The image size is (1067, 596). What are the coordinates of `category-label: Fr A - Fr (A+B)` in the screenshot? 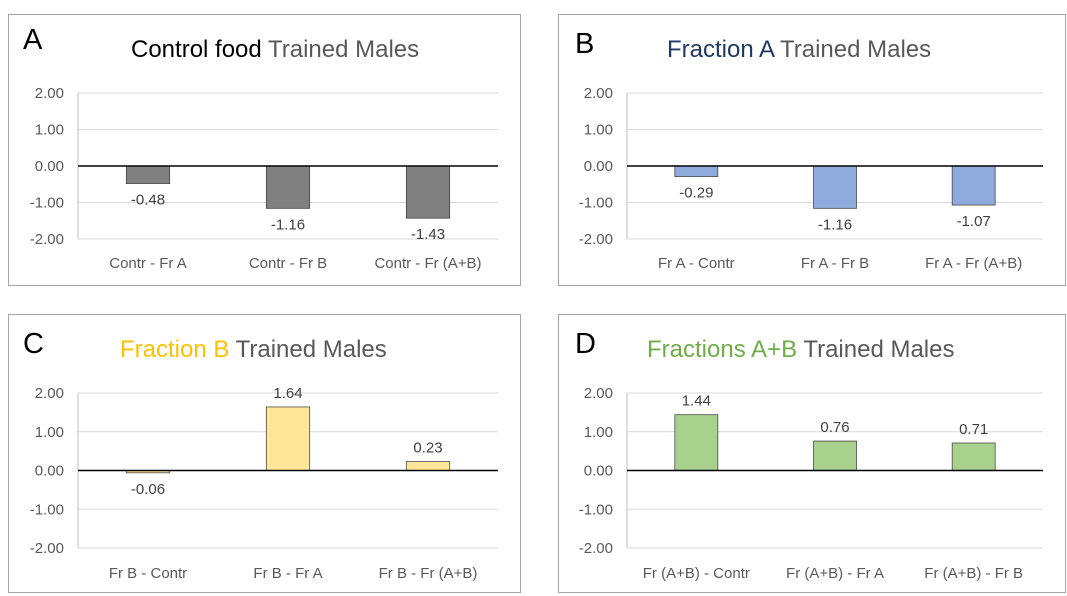 It's located at (973, 263).